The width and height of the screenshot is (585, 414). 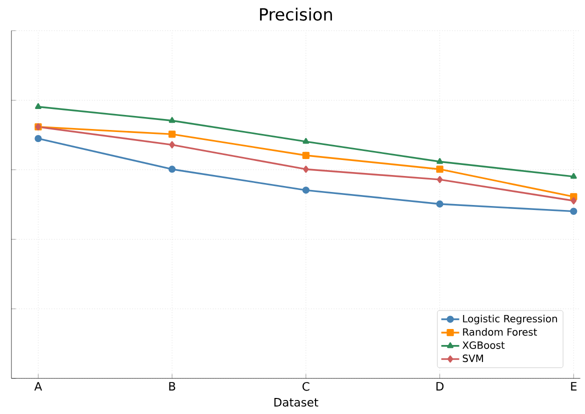 What do you see at coordinates (500, 332) in the screenshot?
I see `legend-label: Random Forest` at bounding box center [500, 332].